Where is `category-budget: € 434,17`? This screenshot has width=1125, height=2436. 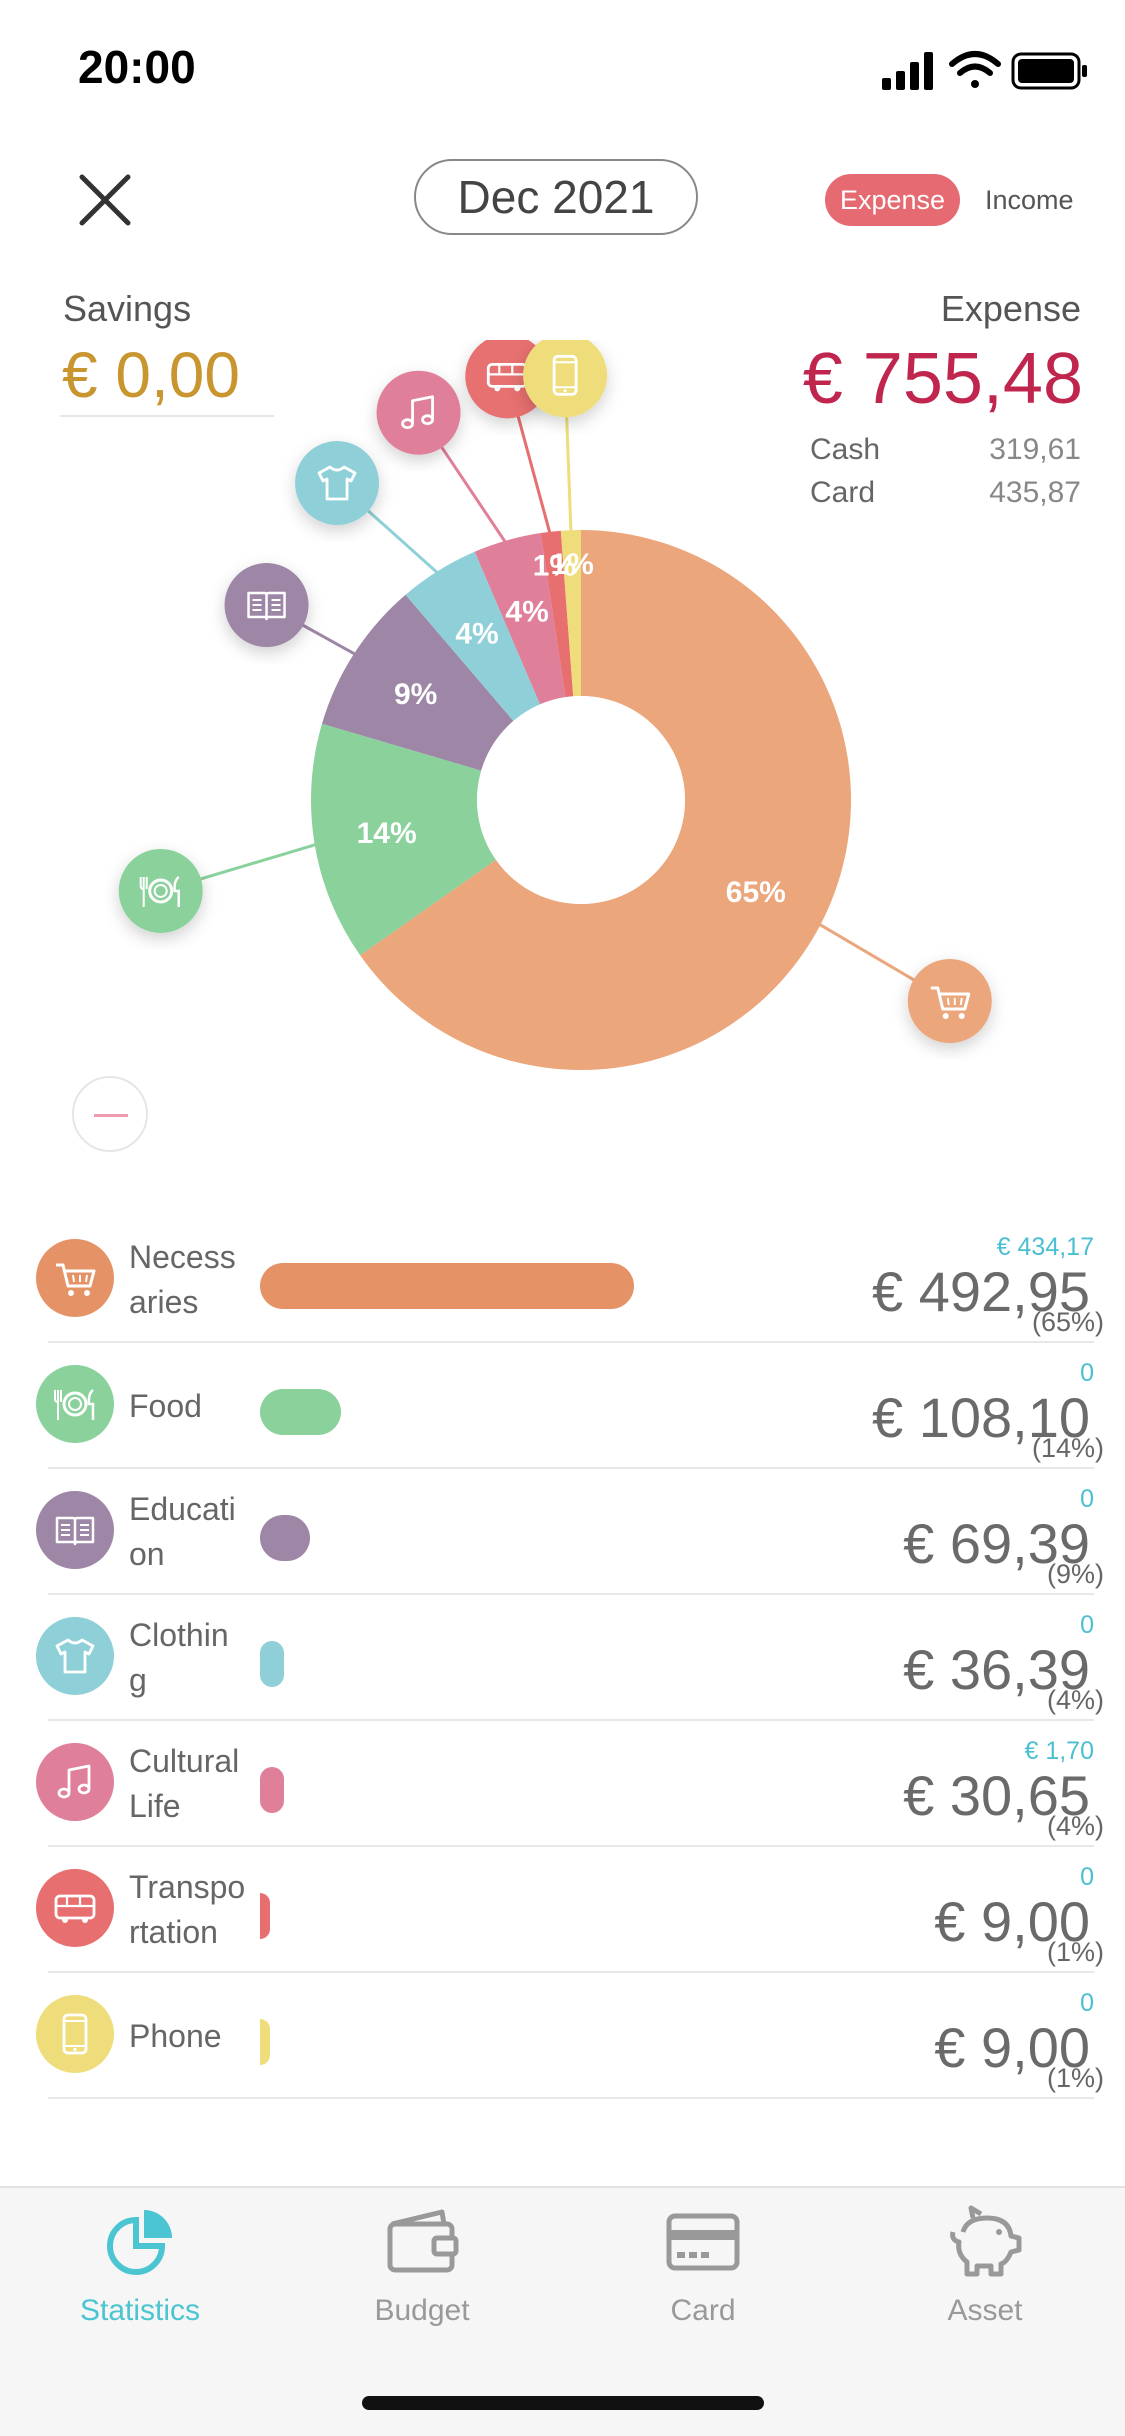 category-budget: € 434,17 is located at coordinates (1045, 1247).